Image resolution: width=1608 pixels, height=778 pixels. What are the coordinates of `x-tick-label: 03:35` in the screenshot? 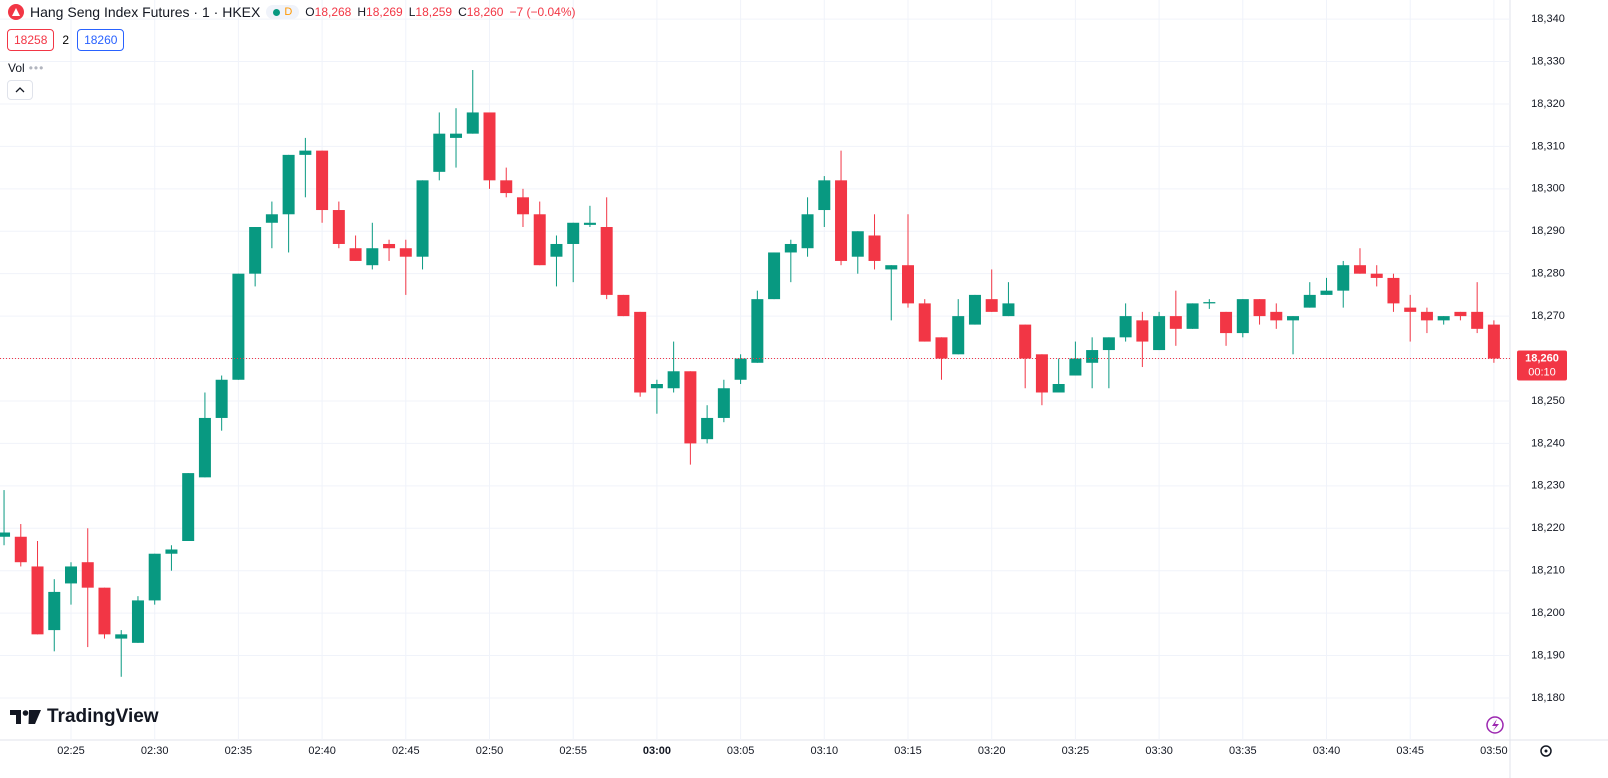 It's located at (1243, 751).